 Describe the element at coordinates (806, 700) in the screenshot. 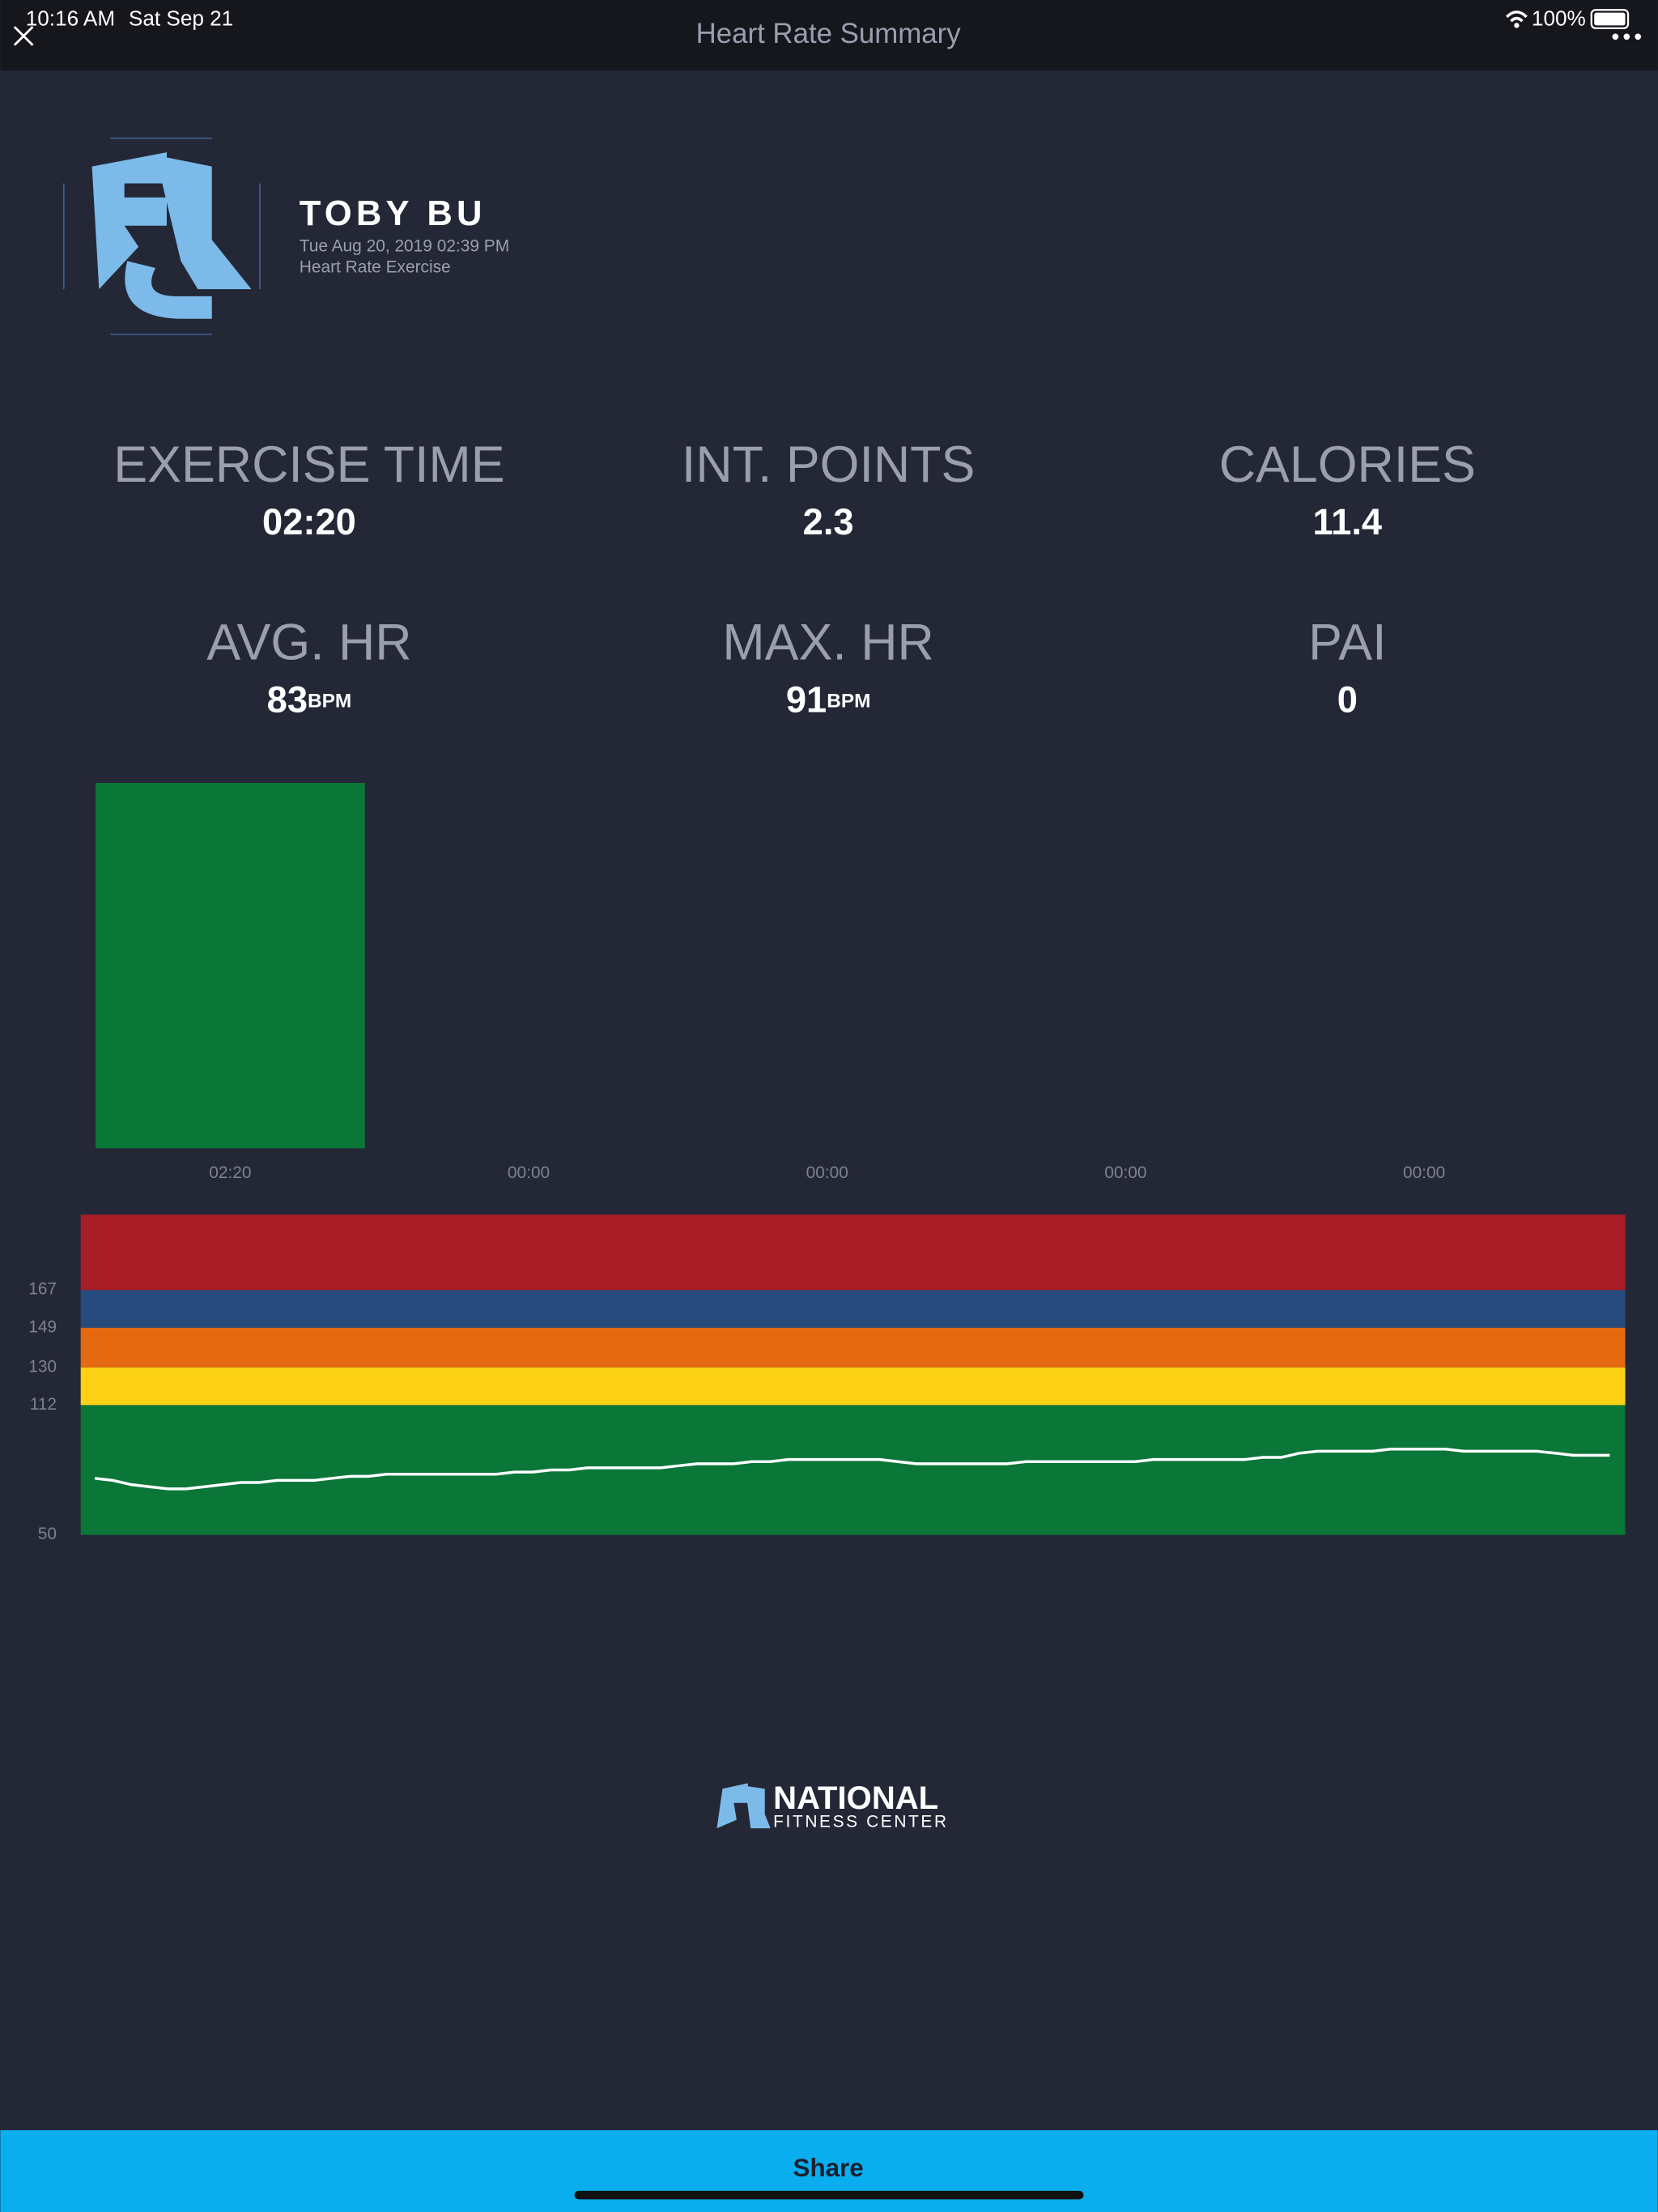

I see `stat-value-number: 91` at that location.